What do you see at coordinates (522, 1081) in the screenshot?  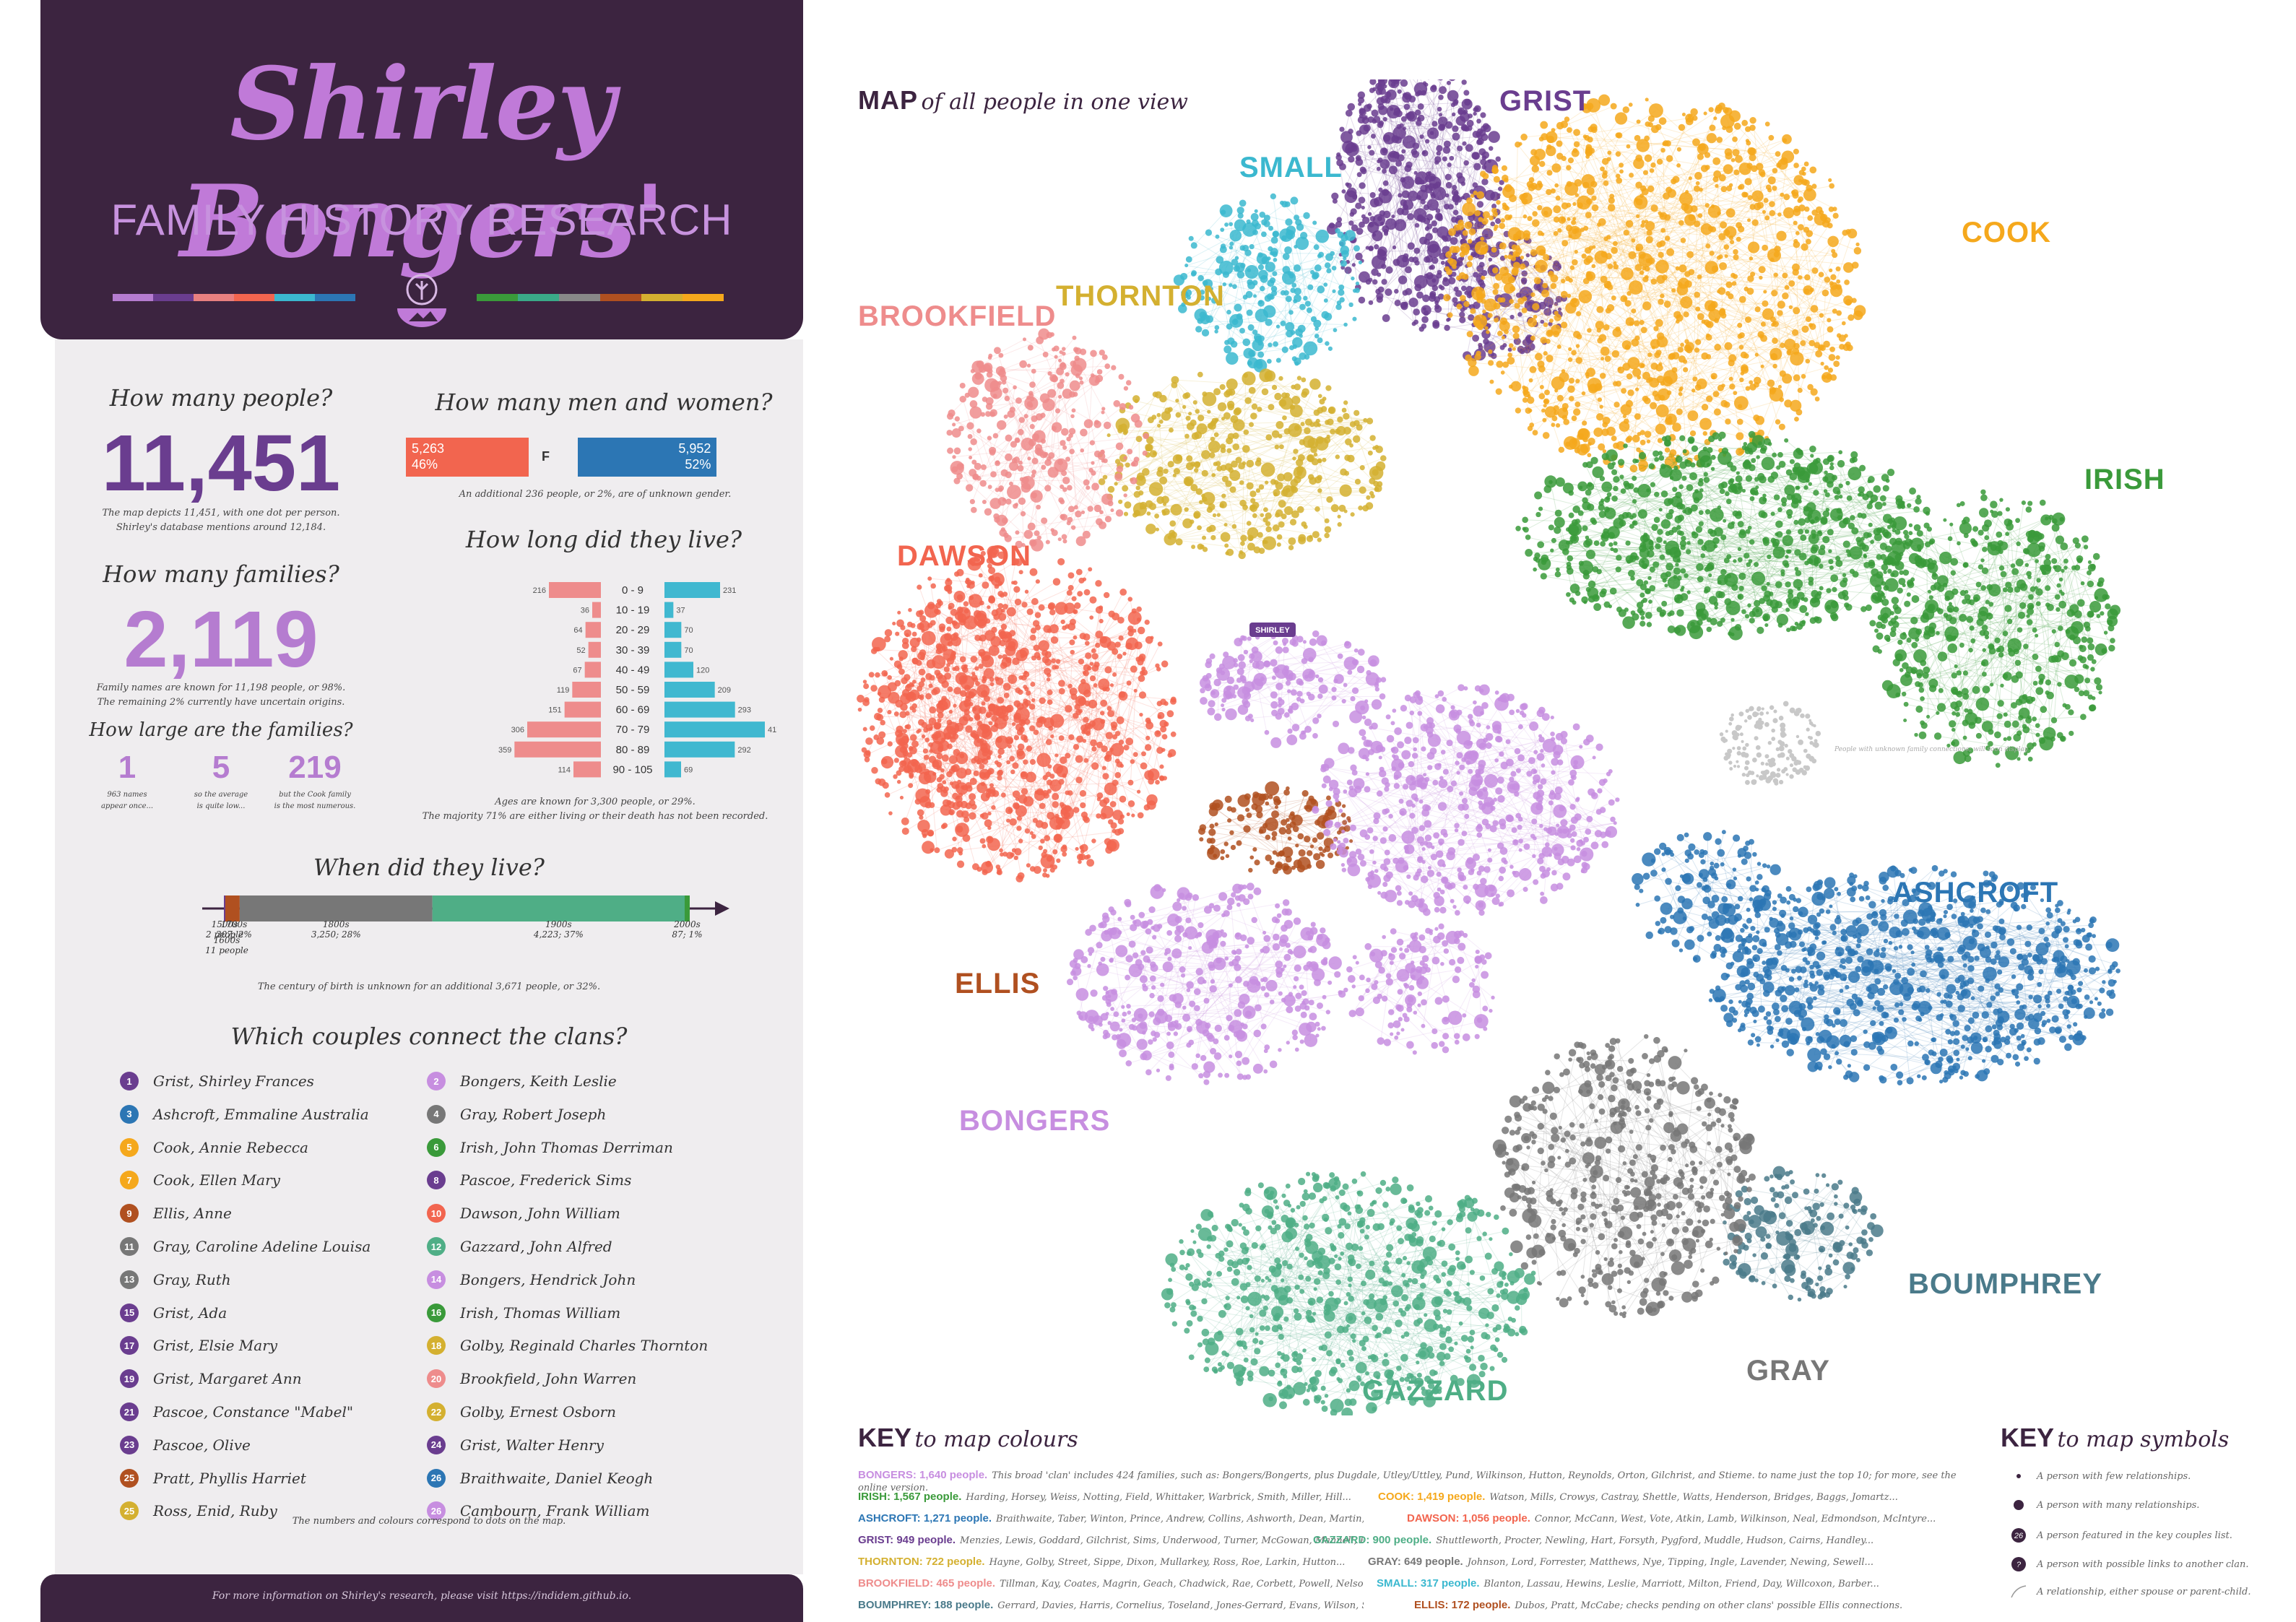 I see `couple-item: 2 Bongers, Keith Leslie` at bounding box center [522, 1081].